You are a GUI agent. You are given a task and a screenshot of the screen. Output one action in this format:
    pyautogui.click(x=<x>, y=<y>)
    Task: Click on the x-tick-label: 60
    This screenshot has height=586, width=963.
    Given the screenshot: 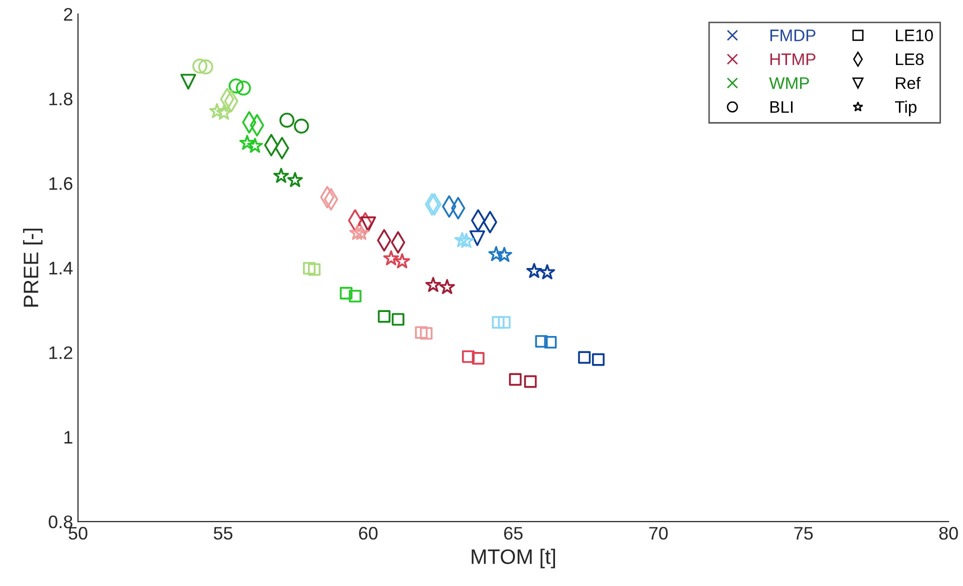 What is the action you would take?
    pyautogui.click(x=368, y=533)
    